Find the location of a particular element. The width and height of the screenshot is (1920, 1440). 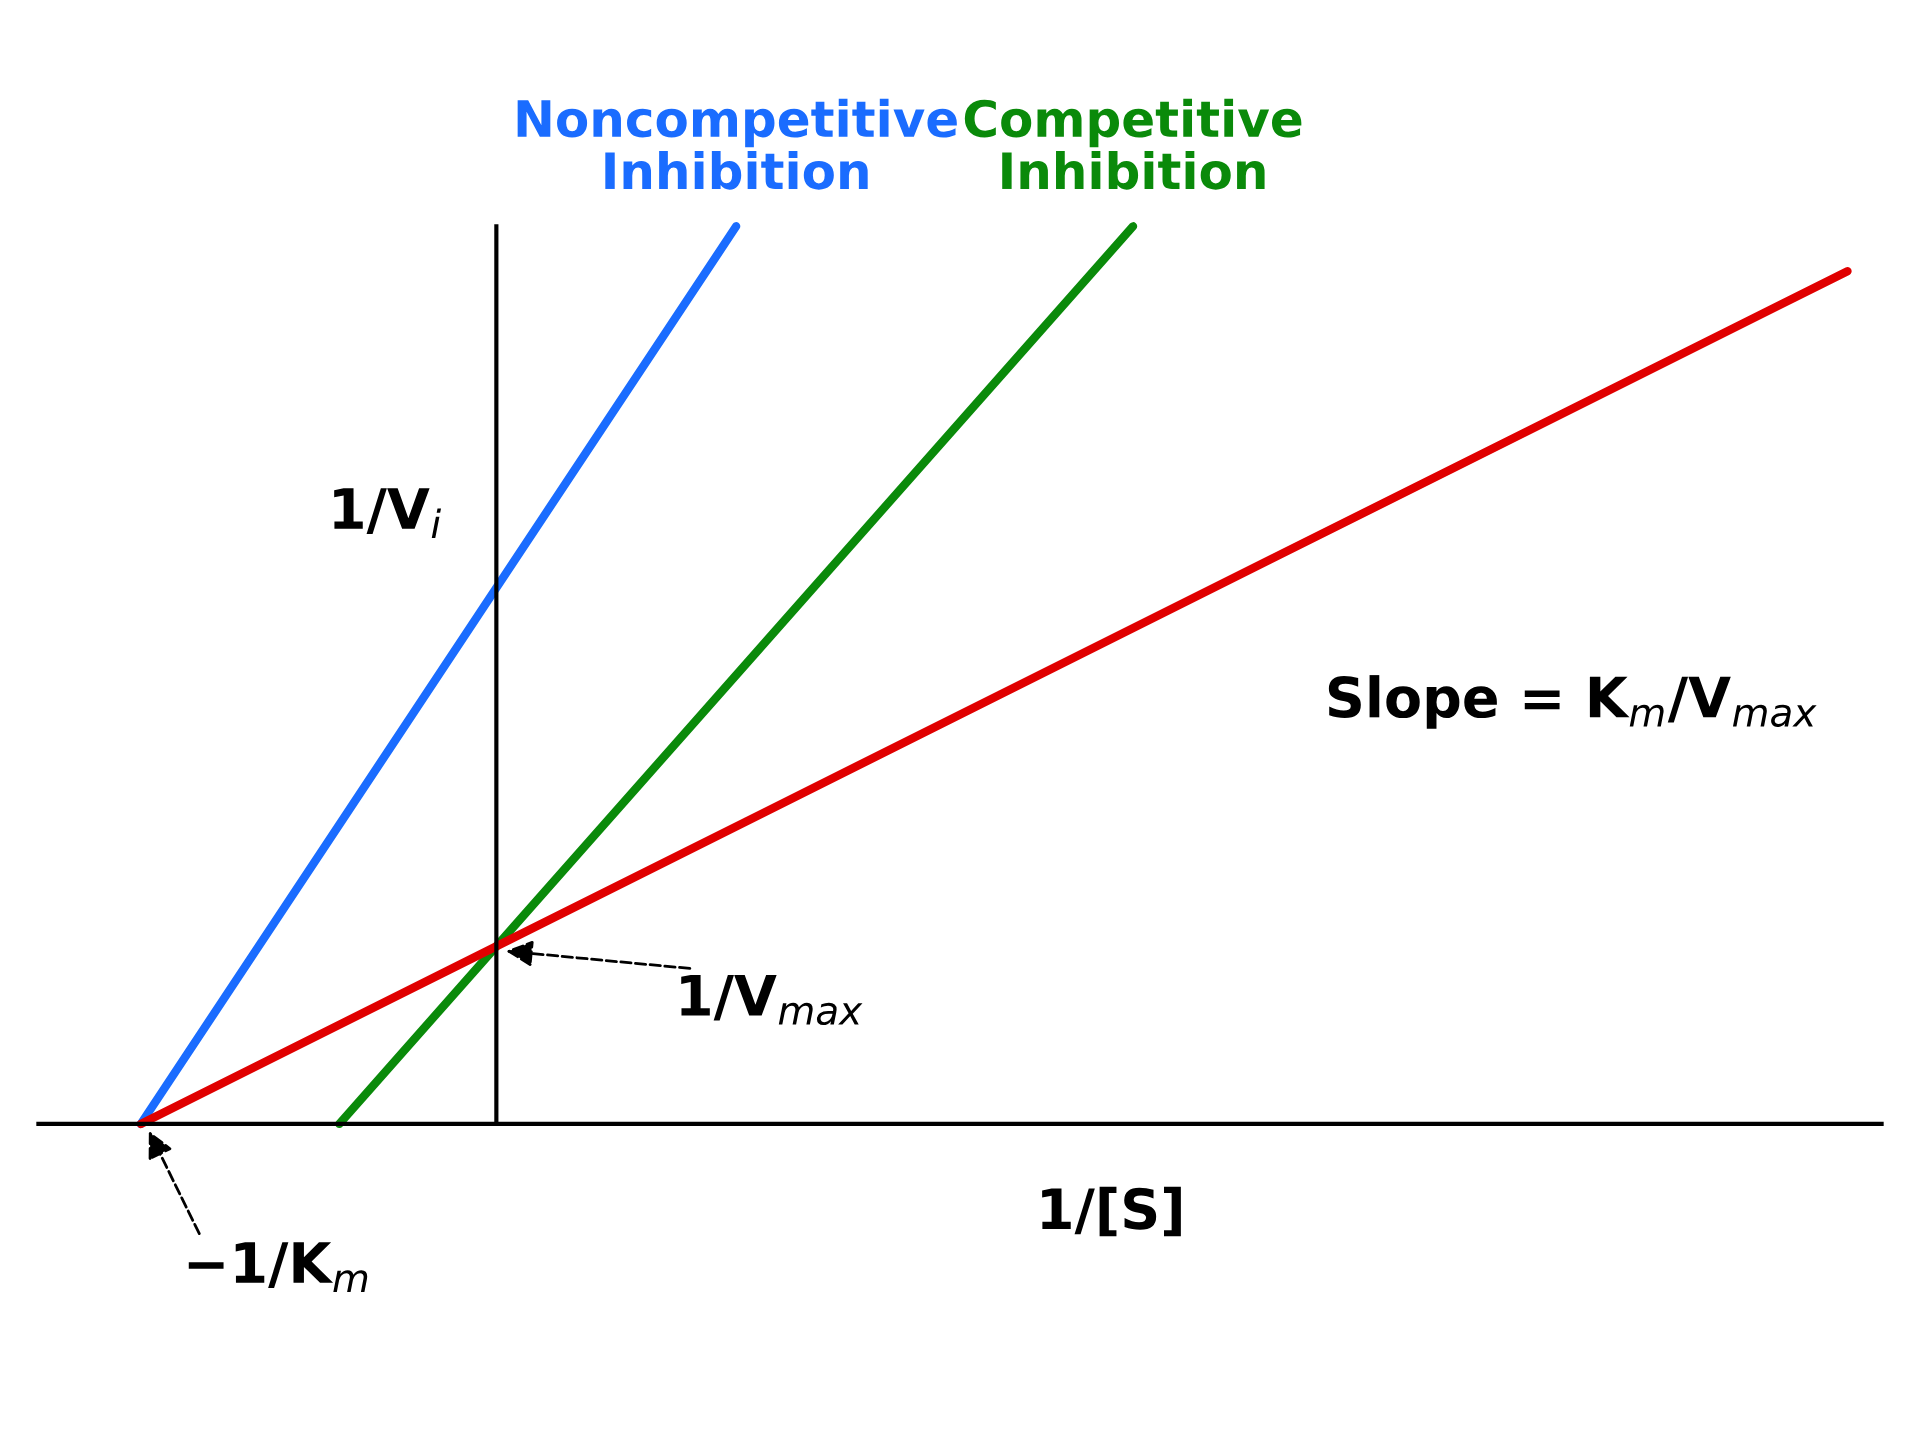

annotation: 1/V$_{max}$ is located at coordinates (772, 1000).